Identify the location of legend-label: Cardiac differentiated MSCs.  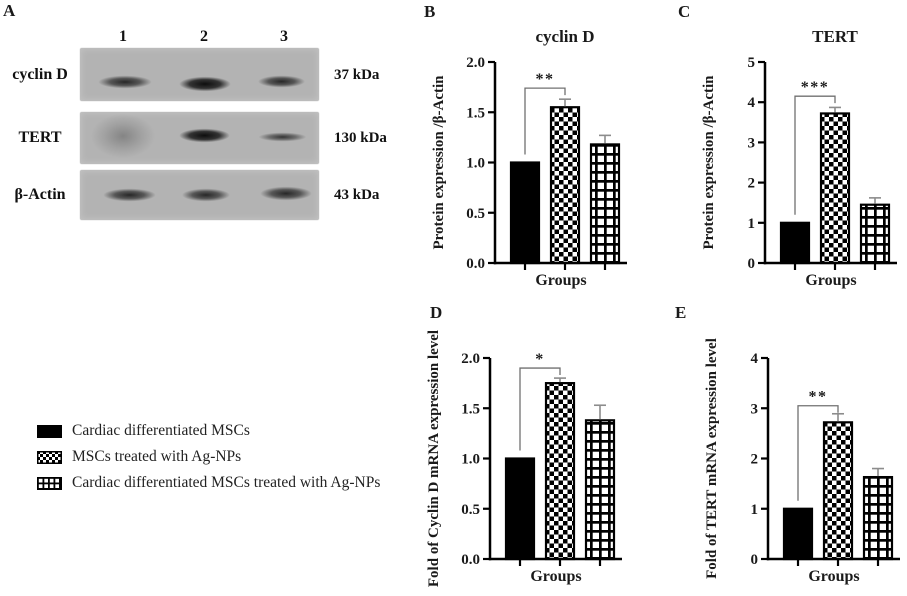
(161, 430).